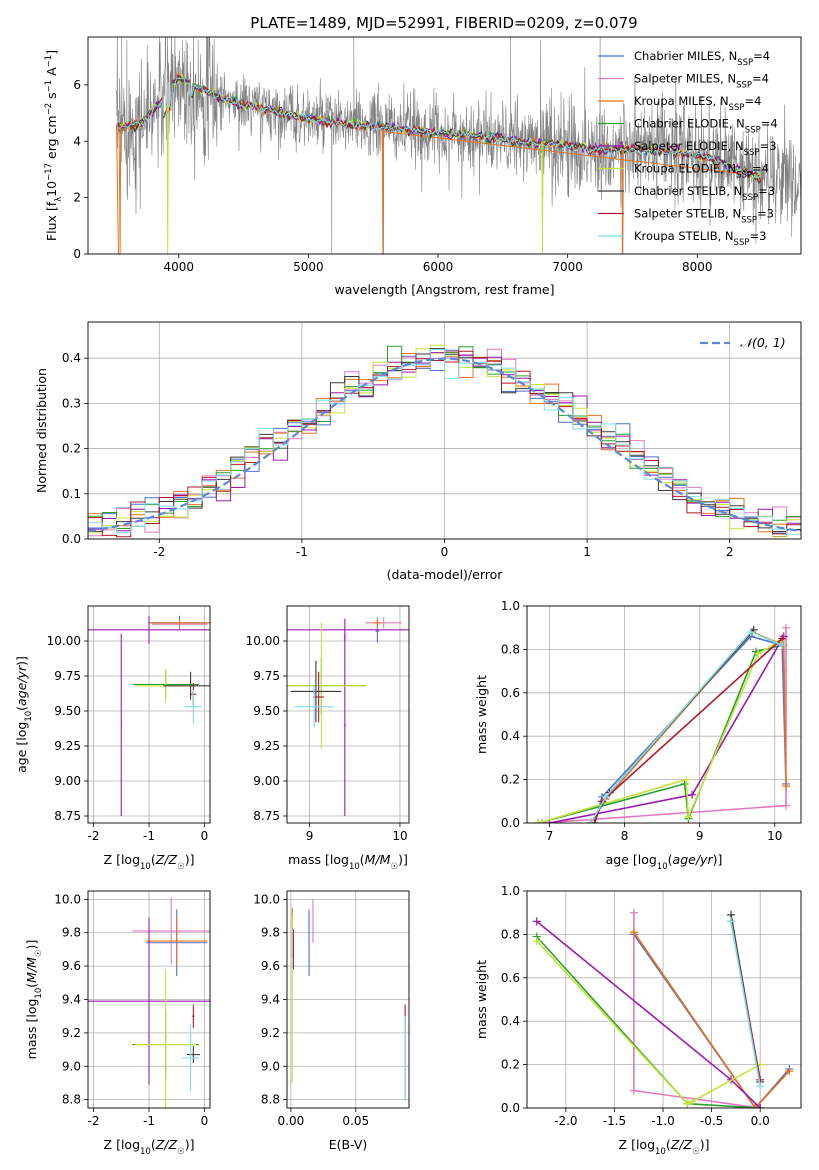 The height and width of the screenshot is (1170, 819). Describe the element at coordinates (310, 836) in the screenshot. I see `x-tick-label: 9` at that location.